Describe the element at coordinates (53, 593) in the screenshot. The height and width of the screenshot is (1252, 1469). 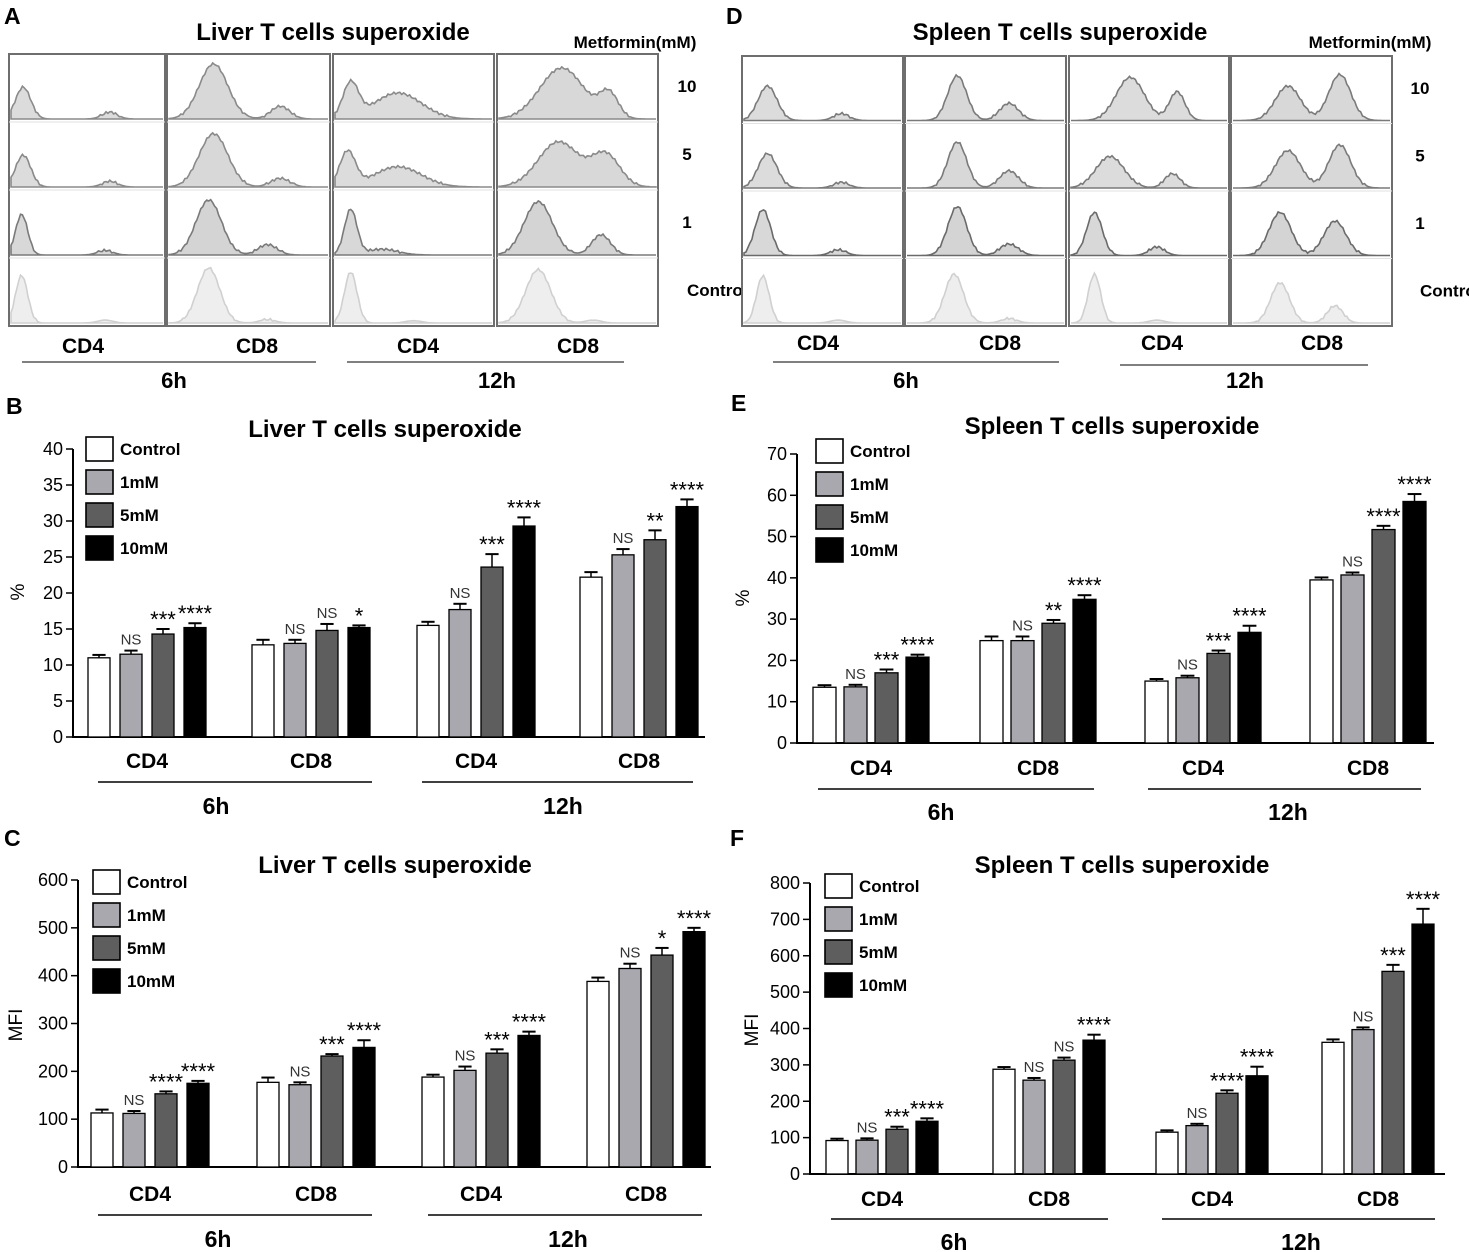
I see `y-tick-label: 20` at that location.